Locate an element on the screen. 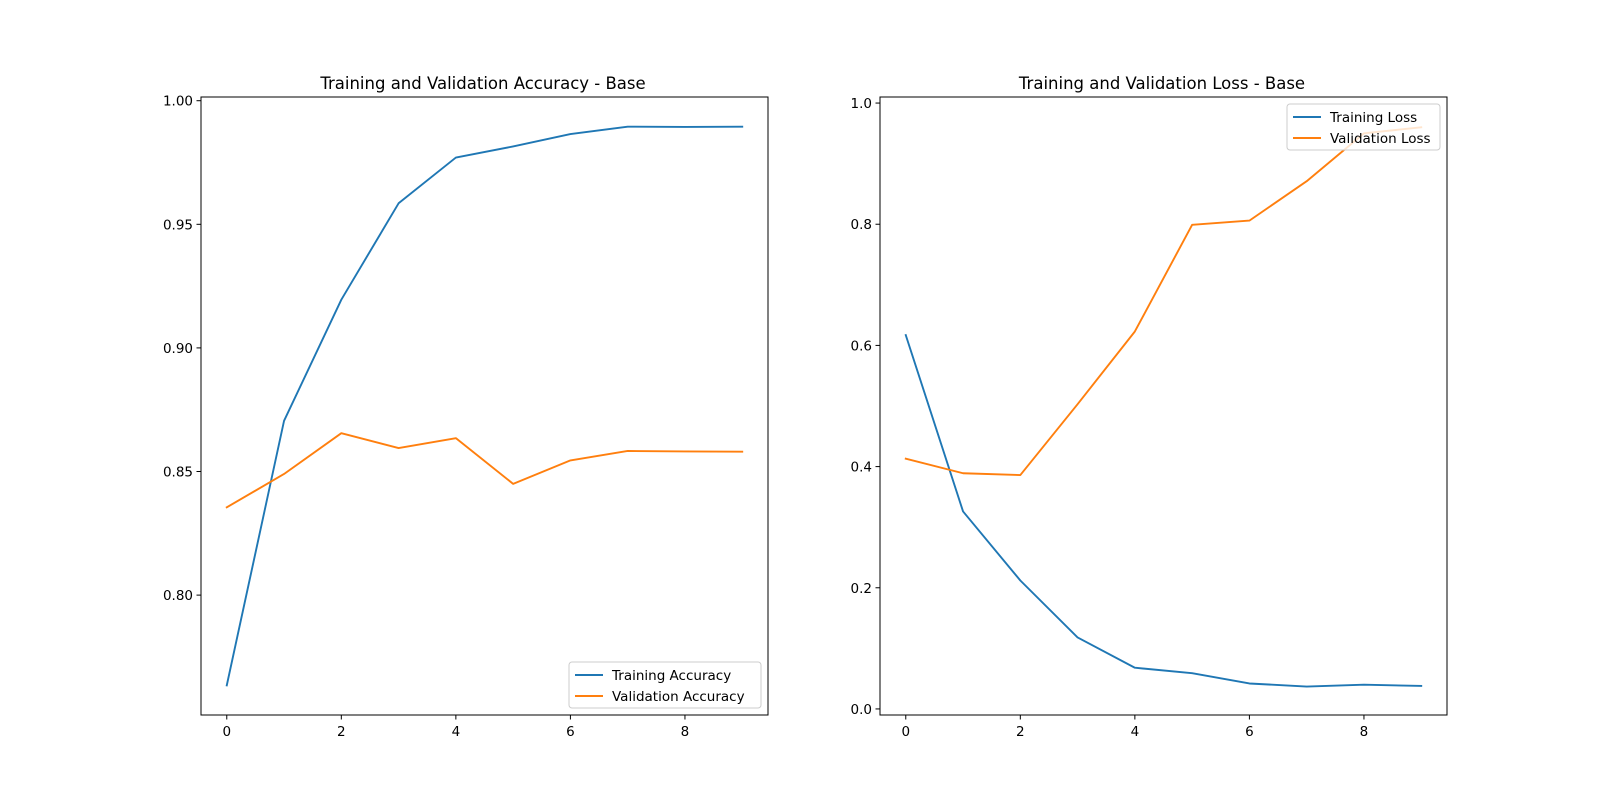  accuracy-legend-box is located at coordinates (665, 685).